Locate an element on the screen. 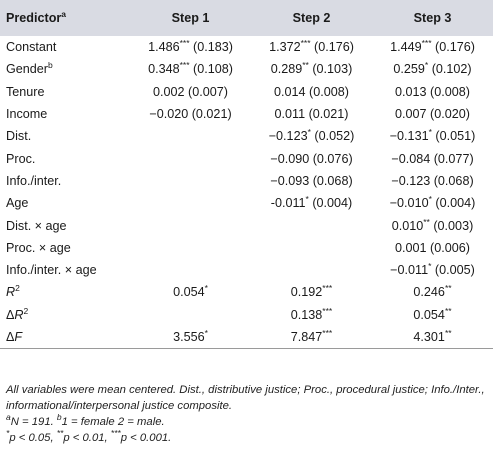 The width and height of the screenshot is (493, 458). table-header: Predictora Step 1 Step 2 Step 3 is located at coordinates (246, 18).